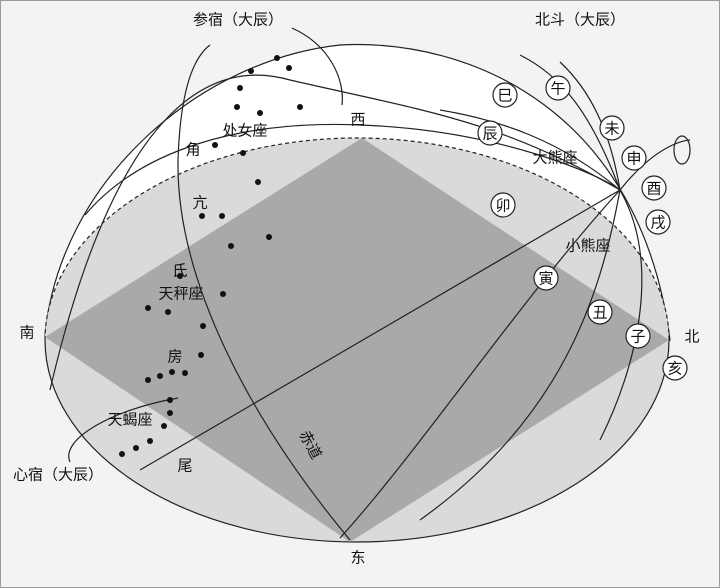 This screenshot has height=588, width=720. I want to click on label: 处女座, so click(244, 131).